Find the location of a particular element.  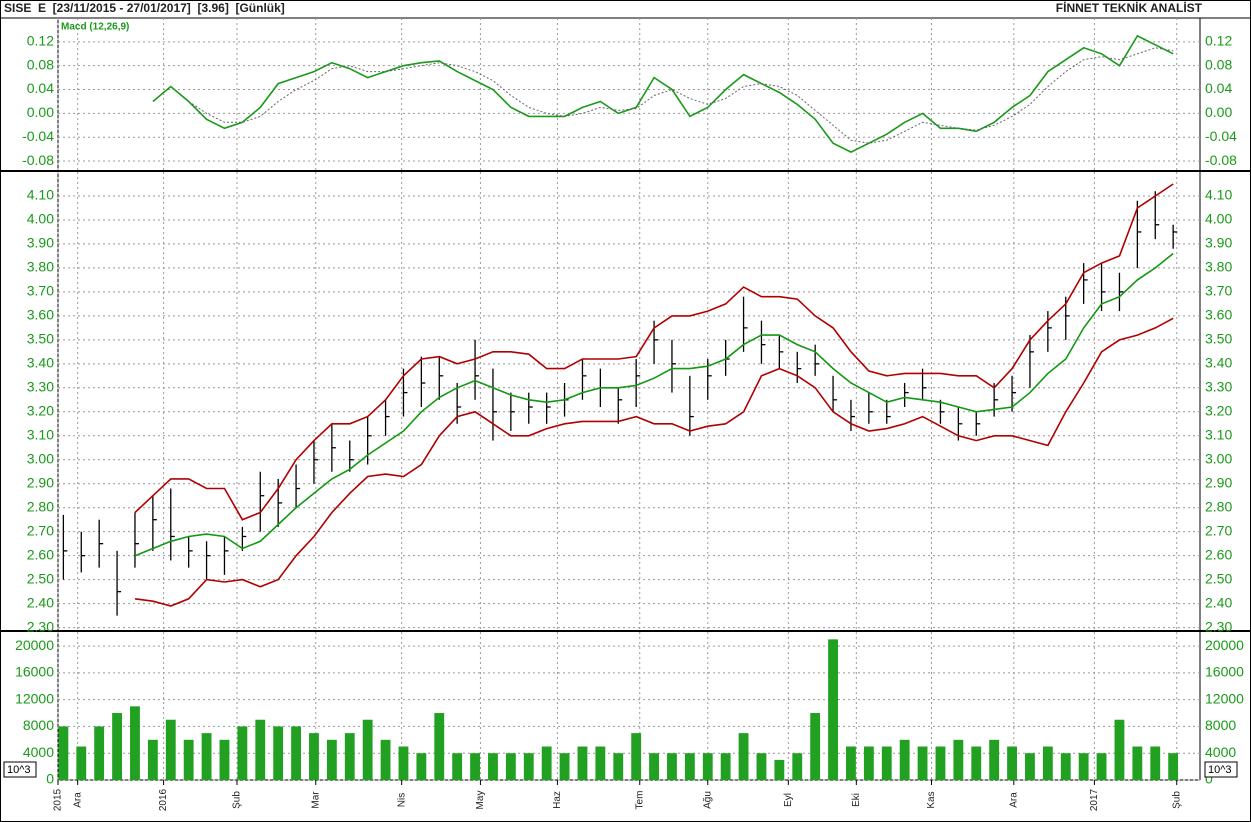

x-tick-label: Eki is located at coordinates (856, 800).